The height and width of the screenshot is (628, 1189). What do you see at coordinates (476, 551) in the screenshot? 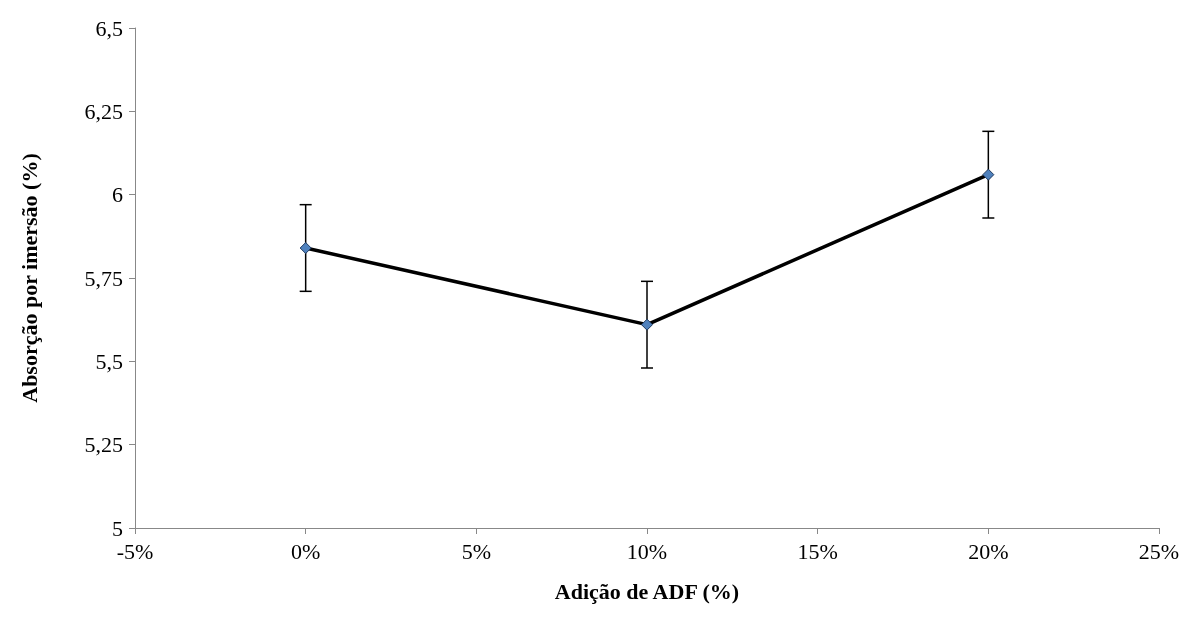
I see `x-tick-label: 5%` at bounding box center [476, 551].